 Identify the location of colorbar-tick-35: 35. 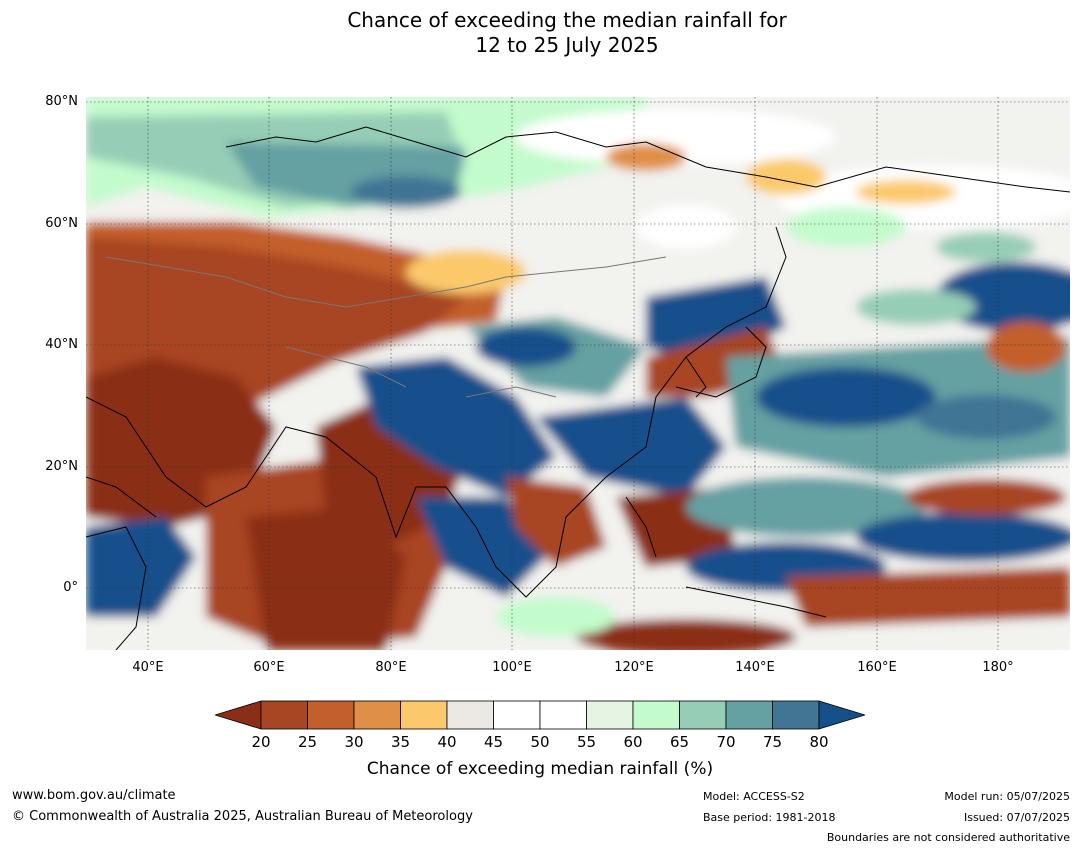
(400, 742).